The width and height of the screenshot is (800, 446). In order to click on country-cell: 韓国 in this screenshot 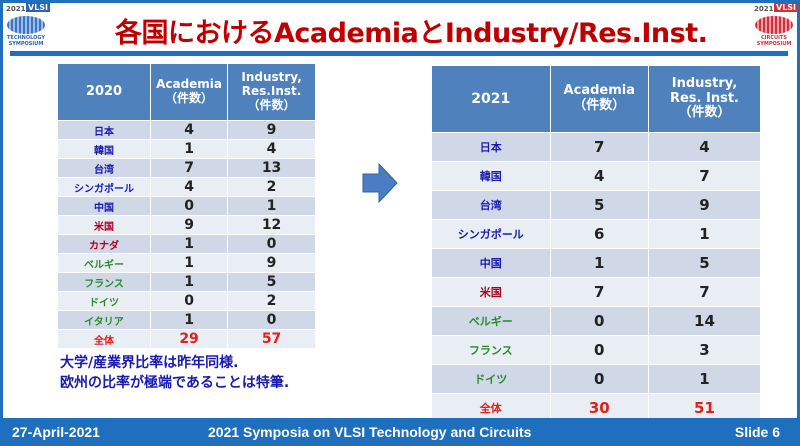, I will do `click(491, 176)`.